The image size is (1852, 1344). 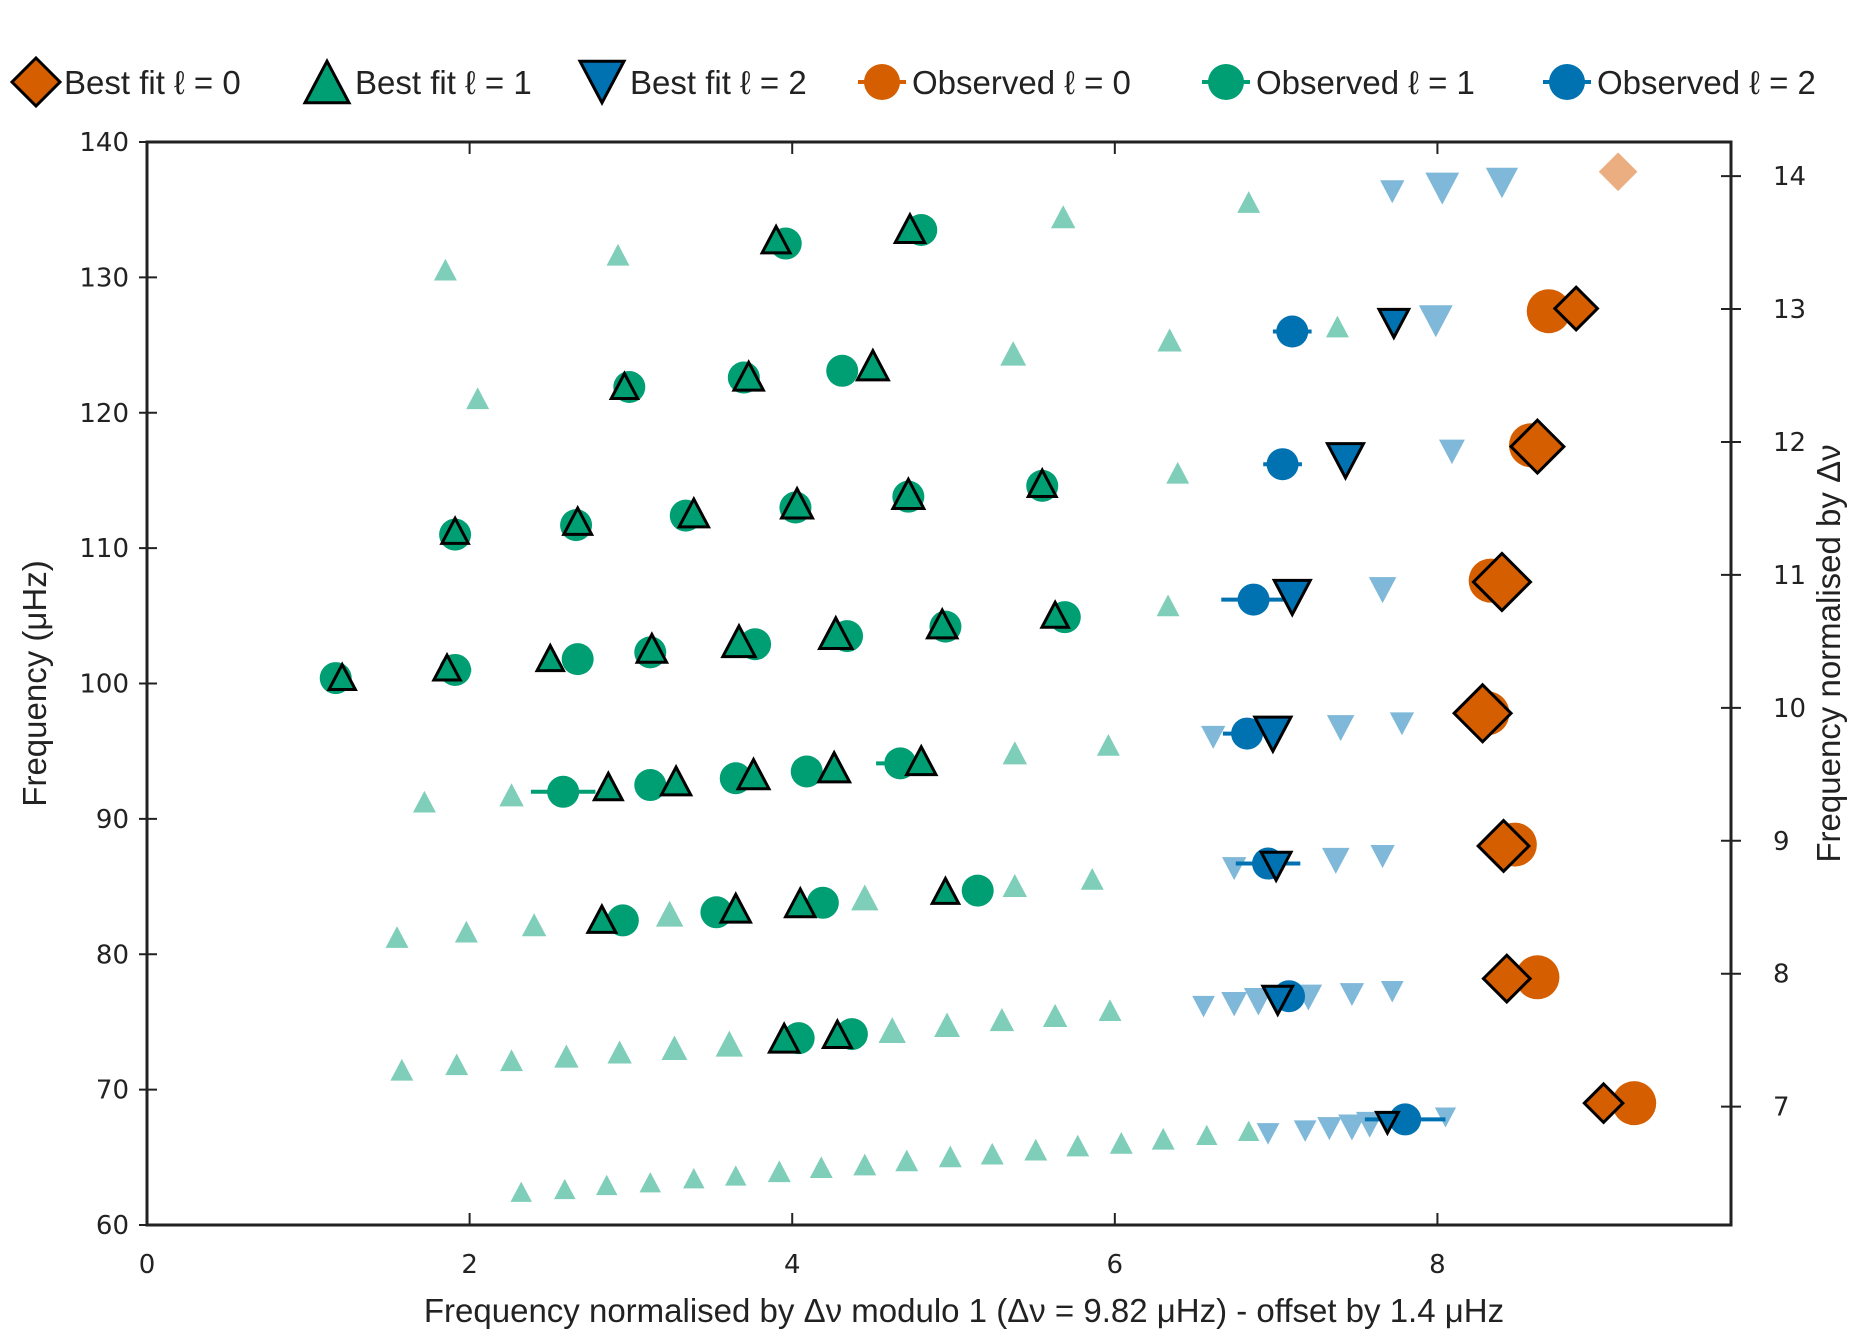 What do you see at coordinates (112, 1091) in the screenshot?
I see `y-tick-label: 70` at bounding box center [112, 1091].